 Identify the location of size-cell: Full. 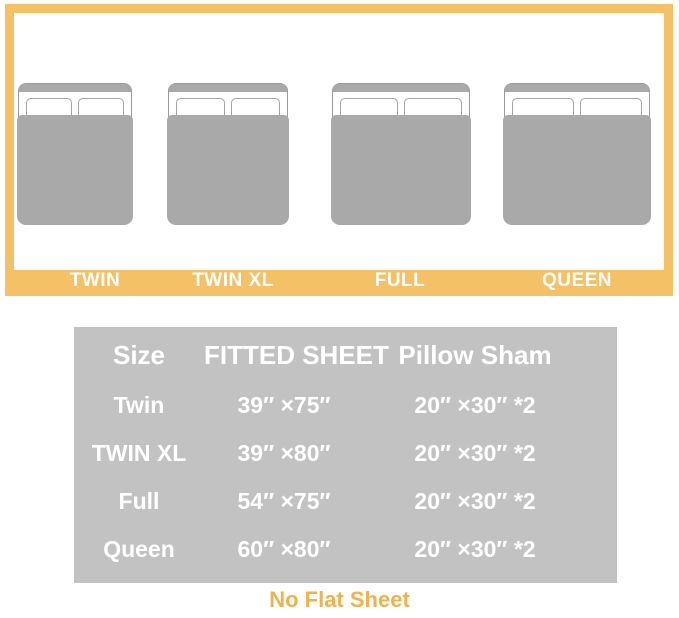
(139, 500).